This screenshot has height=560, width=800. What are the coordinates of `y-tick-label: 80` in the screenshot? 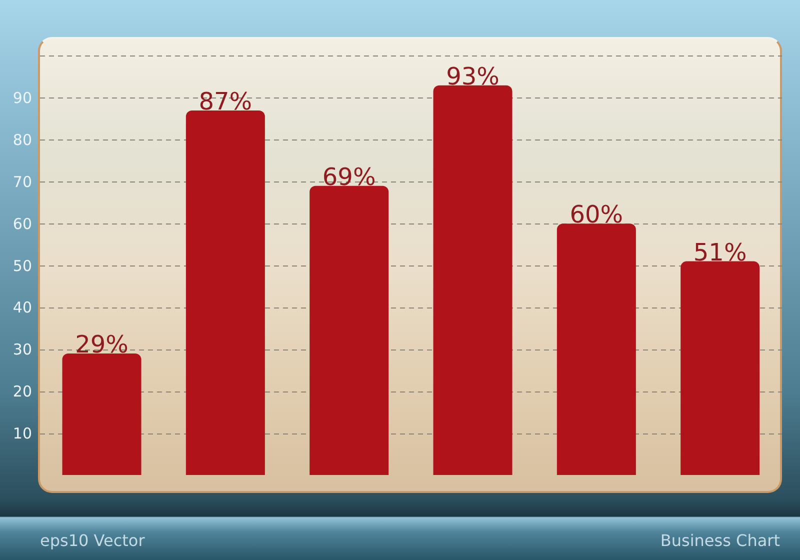 It's located at (22, 140).